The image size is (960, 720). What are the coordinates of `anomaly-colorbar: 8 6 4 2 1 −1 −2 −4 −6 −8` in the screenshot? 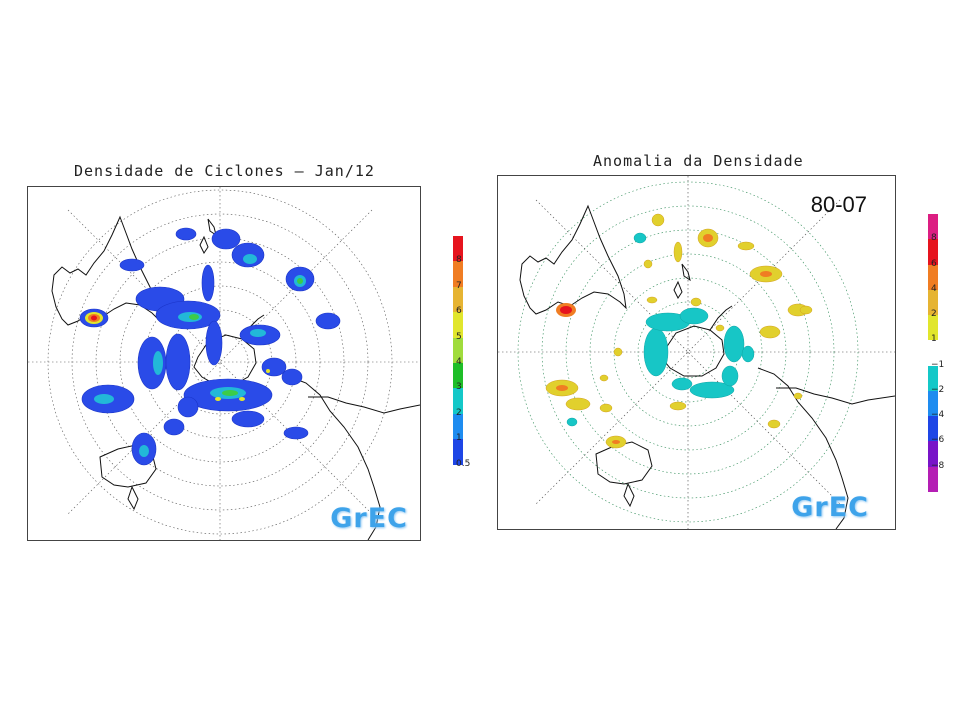 It's located at (944, 353).